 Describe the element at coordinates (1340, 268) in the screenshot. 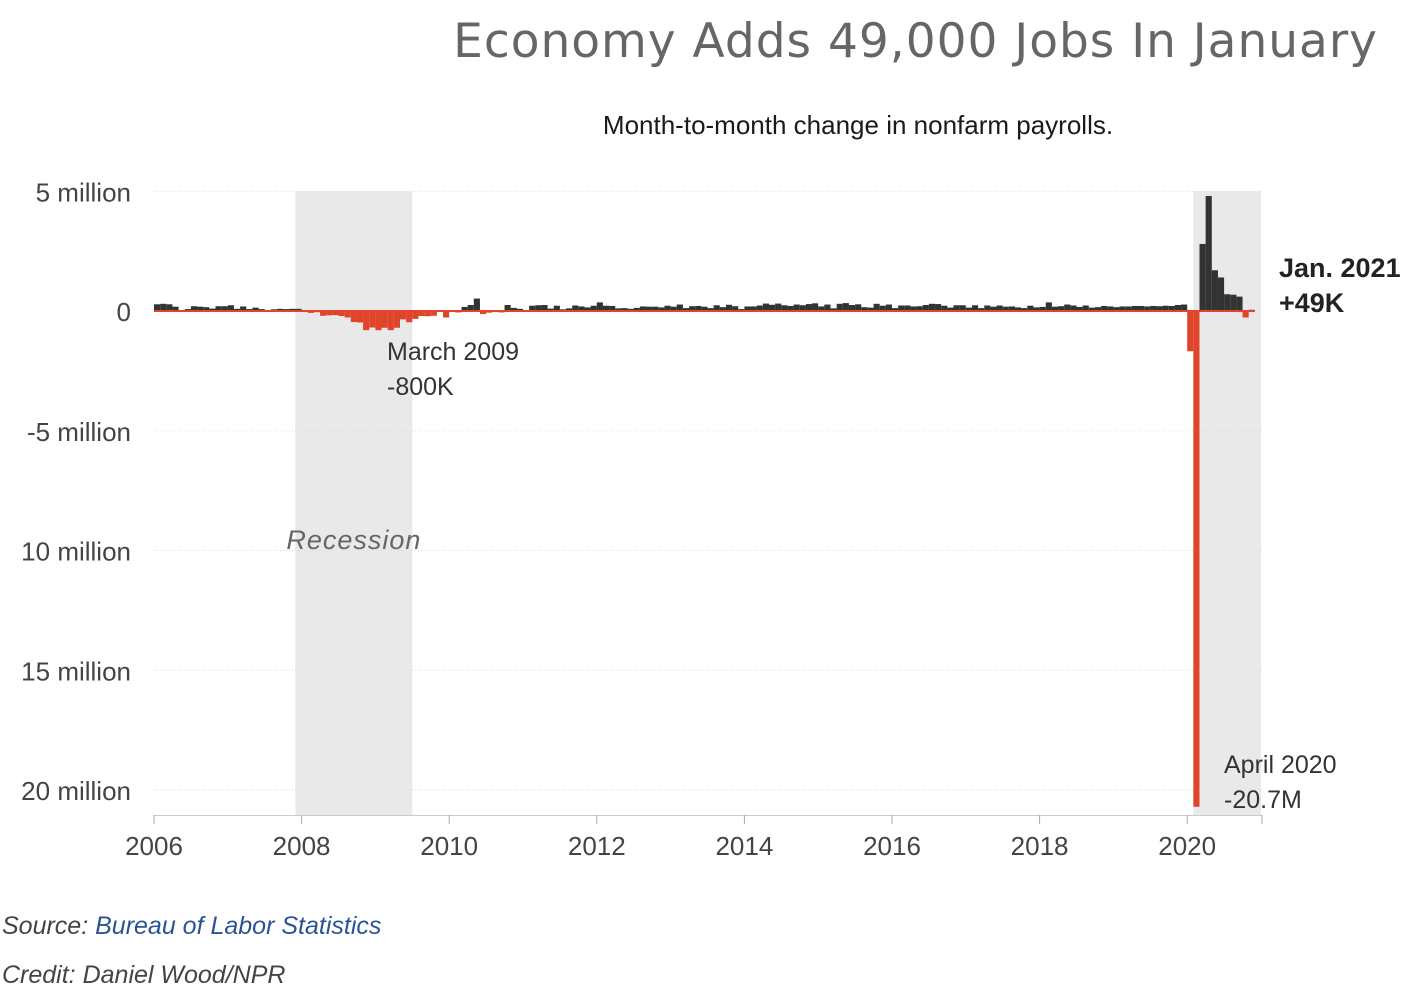

I see `annotation-title: Jan. 2021` at that location.